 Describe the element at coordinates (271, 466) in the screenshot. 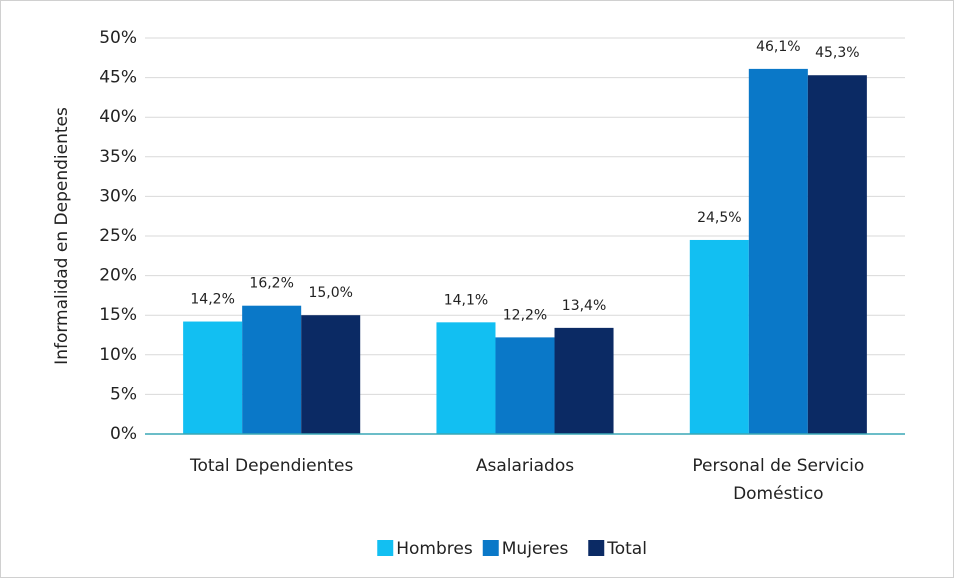

I see `x-tick-label: Total Dependientes` at that location.